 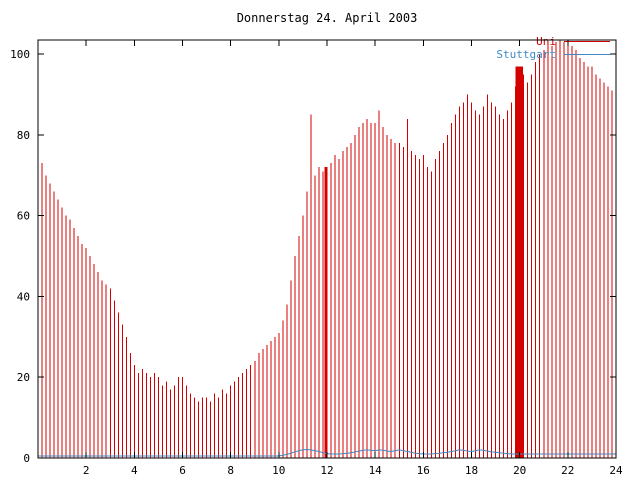 I want to click on x-axis-tick-label: 8, so click(x=230, y=470).